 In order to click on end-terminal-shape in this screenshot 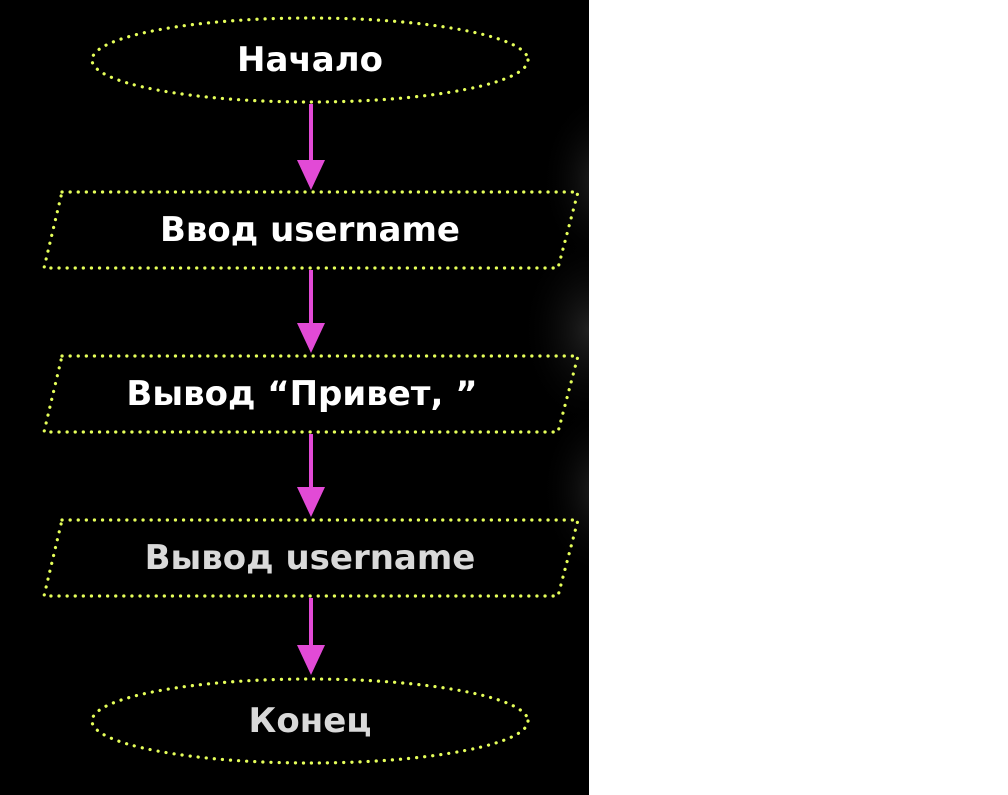, I will do `click(310, 721)`.